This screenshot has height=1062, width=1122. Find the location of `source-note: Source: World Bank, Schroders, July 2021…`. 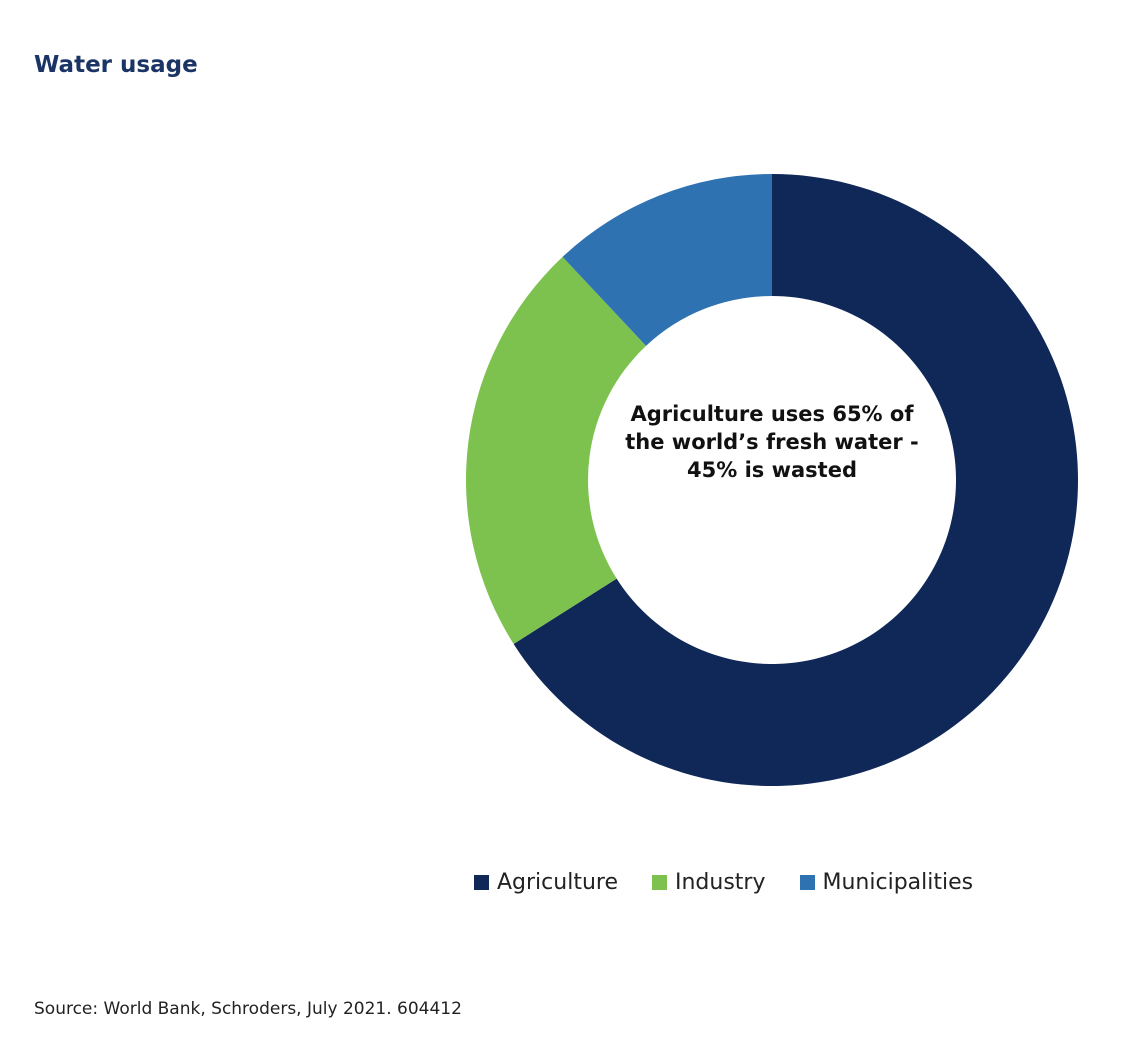

source-note: Source: World Bank, Schroders, July 2021… is located at coordinates (248, 1009).